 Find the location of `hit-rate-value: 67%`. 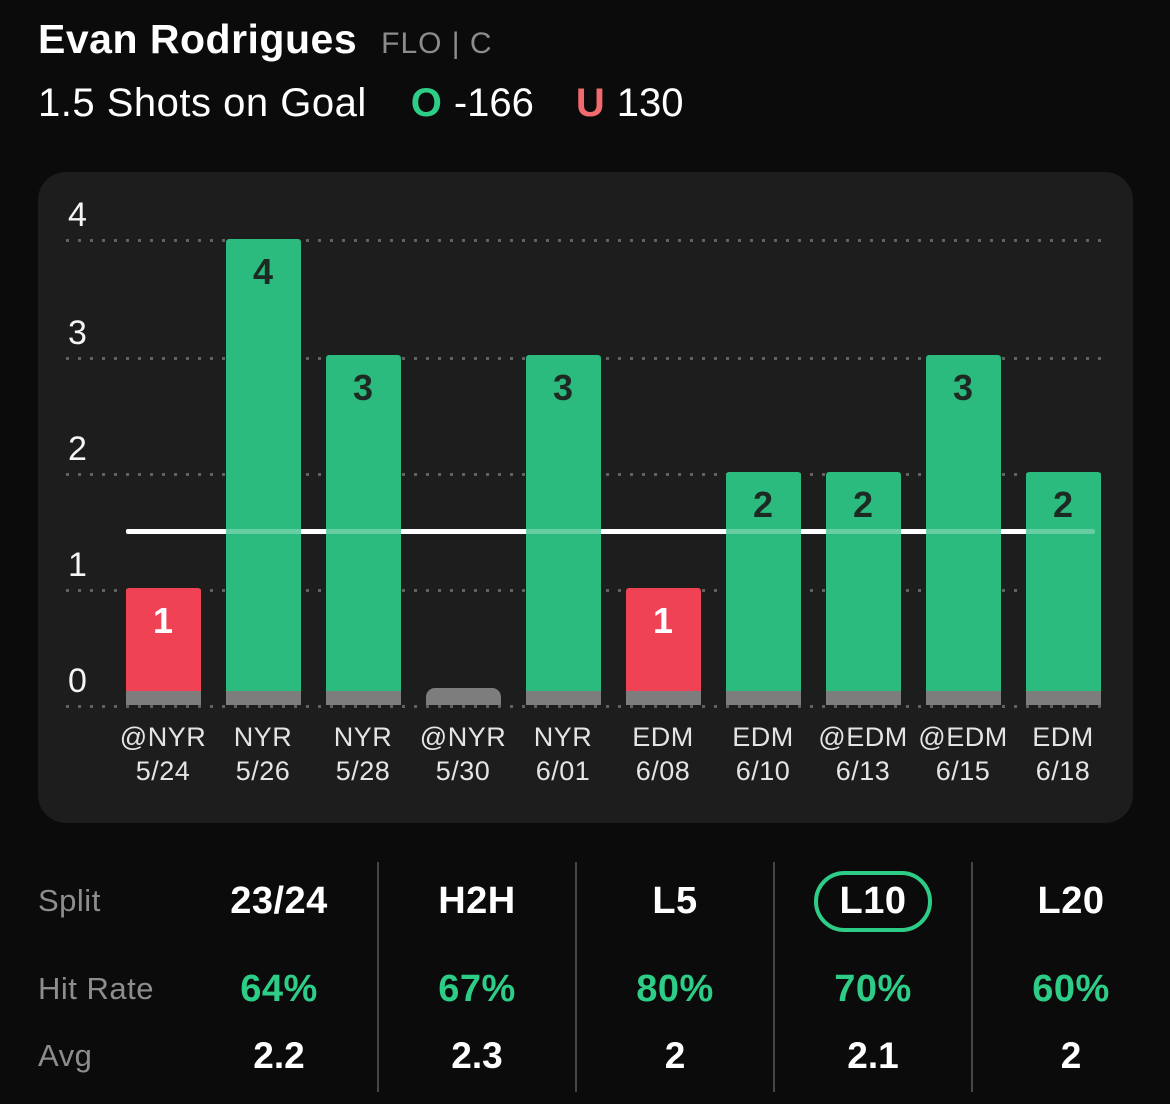

hit-rate-value: 67% is located at coordinates (477, 988).